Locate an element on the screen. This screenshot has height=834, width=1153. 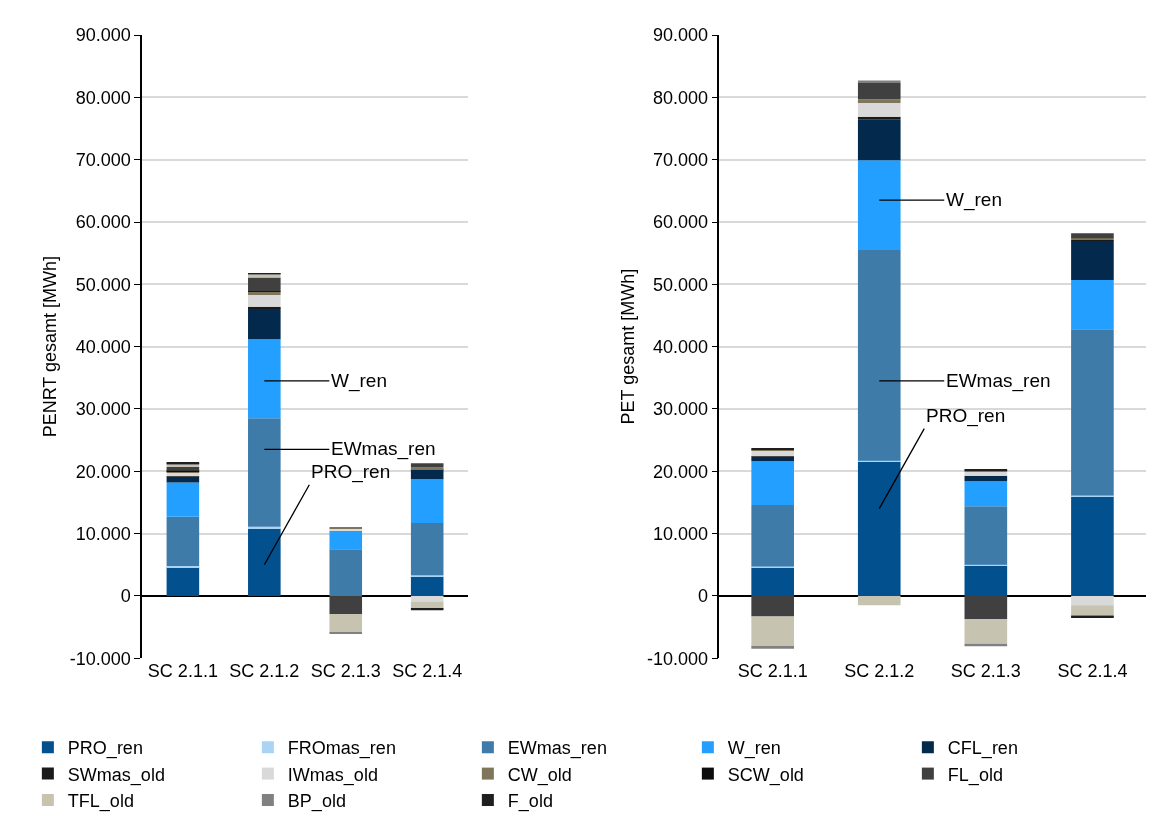
legend-label: W_ren is located at coordinates (754, 749).